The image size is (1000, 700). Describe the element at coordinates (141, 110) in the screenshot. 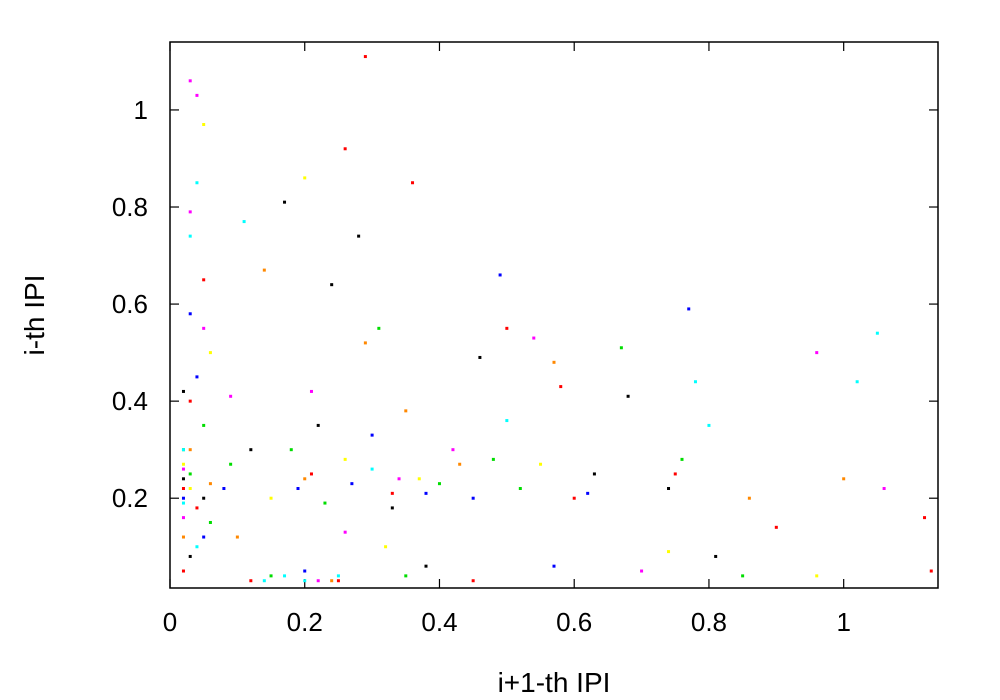

I see `y-tick-label: 1` at that location.